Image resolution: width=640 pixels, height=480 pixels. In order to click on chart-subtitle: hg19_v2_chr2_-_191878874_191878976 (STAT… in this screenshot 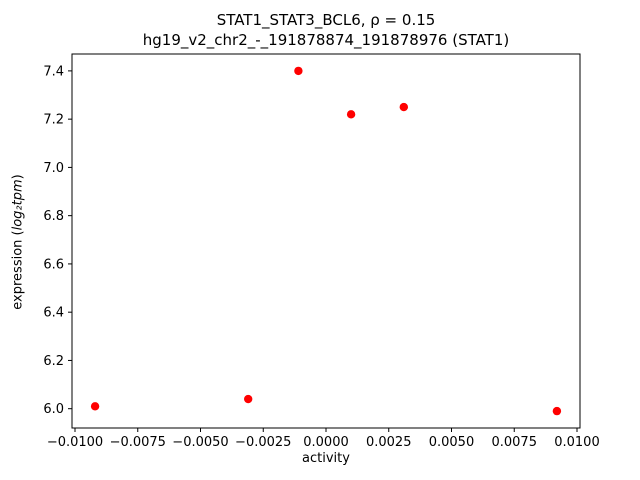, I will do `click(326, 40)`.